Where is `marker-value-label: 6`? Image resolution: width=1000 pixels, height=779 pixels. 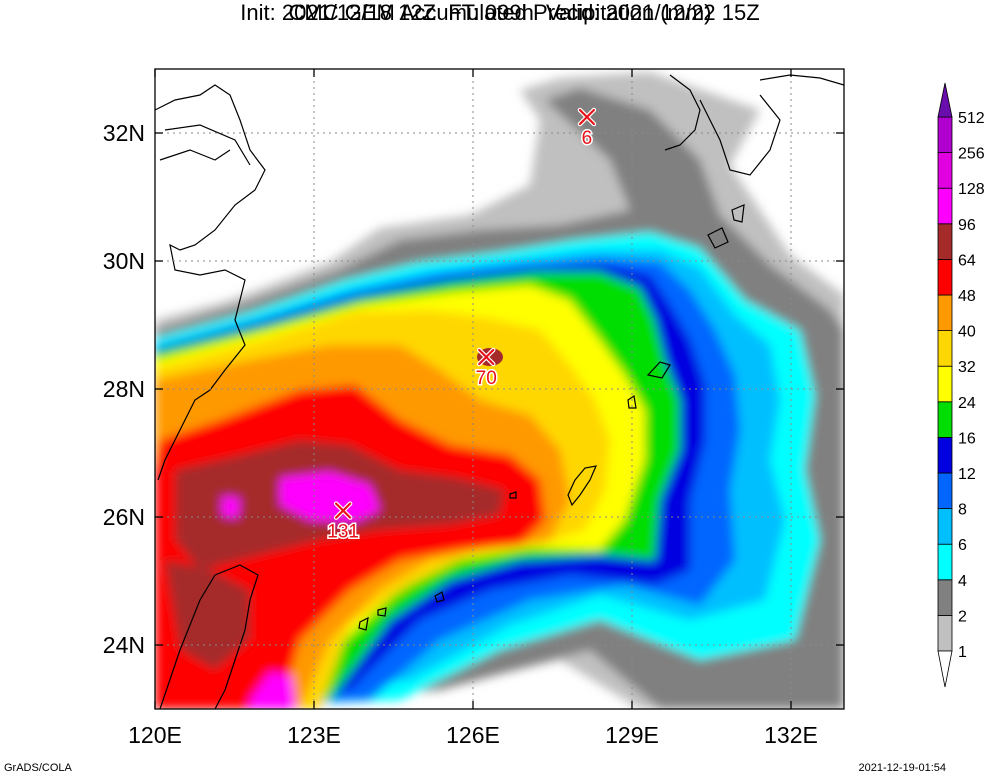 marker-value-label: 6 is located at coordinates (587, 138).